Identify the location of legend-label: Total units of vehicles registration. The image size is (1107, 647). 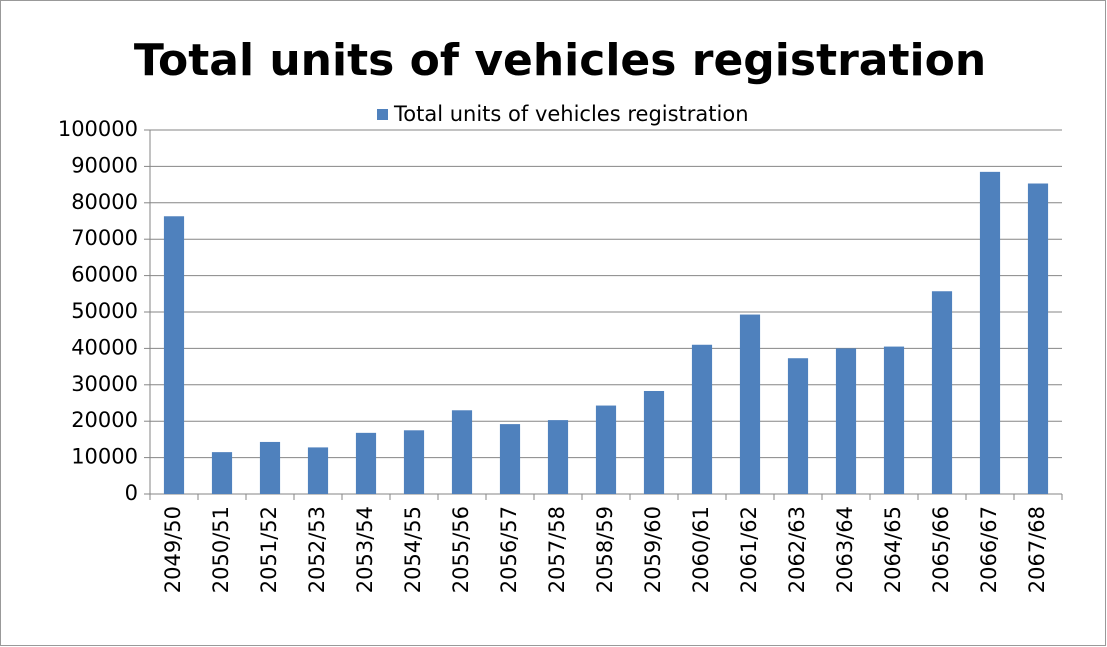
(571, 114).